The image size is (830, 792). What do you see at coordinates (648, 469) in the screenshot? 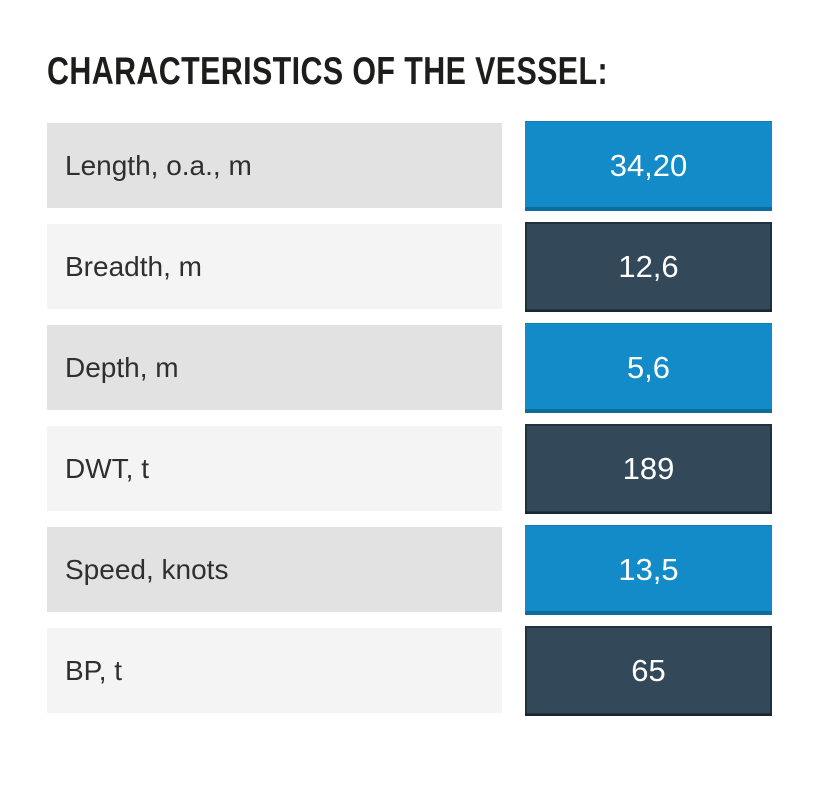
I see `row-value: 189` at bounding box center [648, 469].